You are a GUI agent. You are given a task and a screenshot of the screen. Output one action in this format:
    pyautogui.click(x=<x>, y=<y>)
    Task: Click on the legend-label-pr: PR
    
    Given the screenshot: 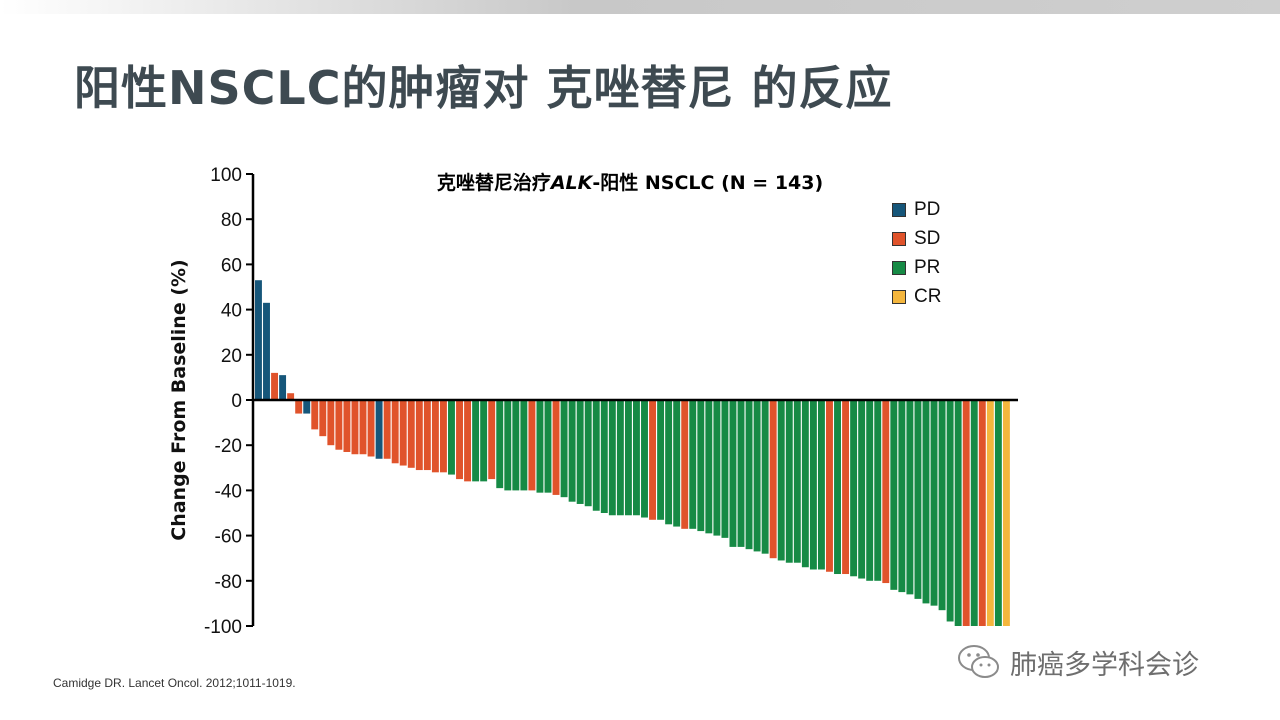 What is the action you would take?
    pyautogui.click(x=927, y=267)
    